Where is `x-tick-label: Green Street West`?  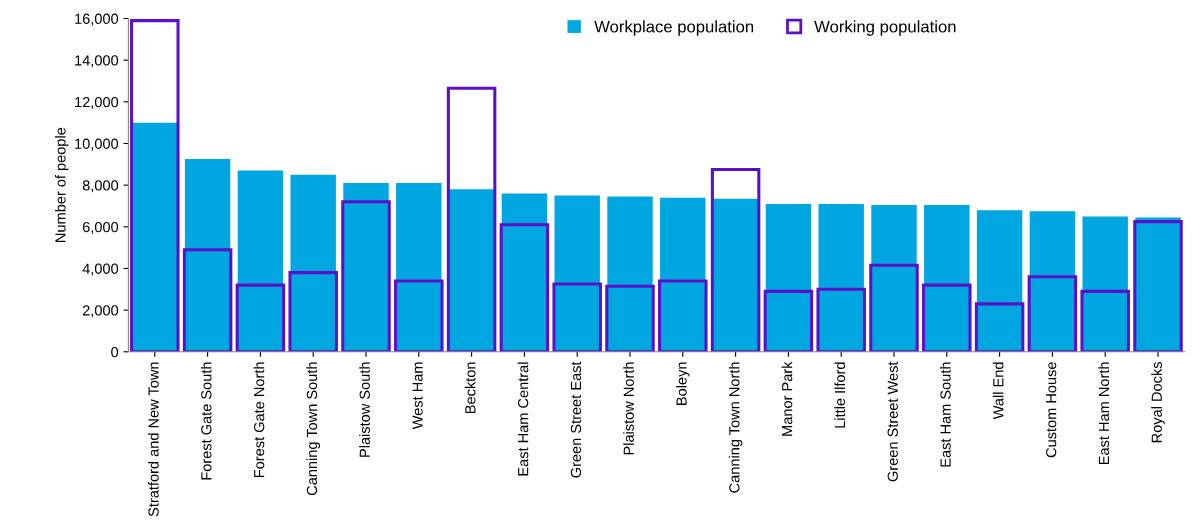 x-tick-label: Green Street West is located at coordinates (892, 421).